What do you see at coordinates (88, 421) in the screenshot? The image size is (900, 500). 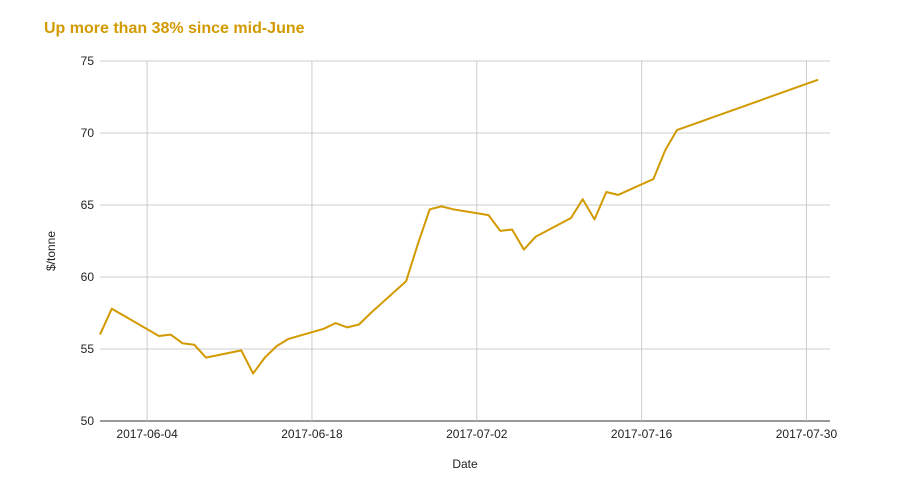 I see `y-tick-label: 50` at bounding box center [88, 421].